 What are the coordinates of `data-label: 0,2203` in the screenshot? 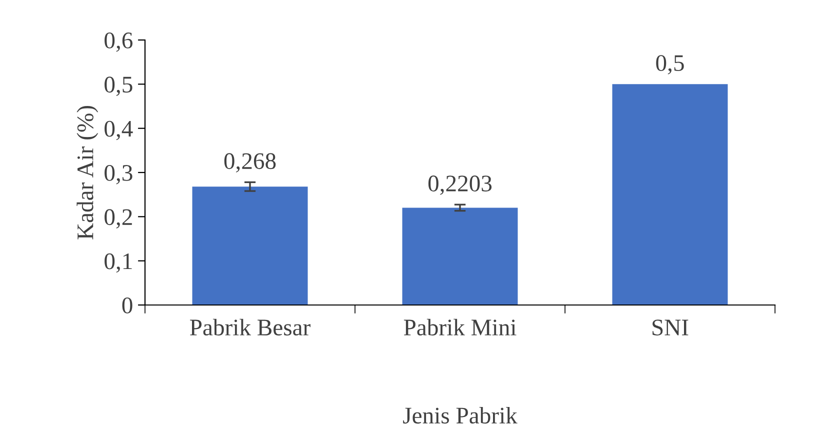 It's located at (460, 185).